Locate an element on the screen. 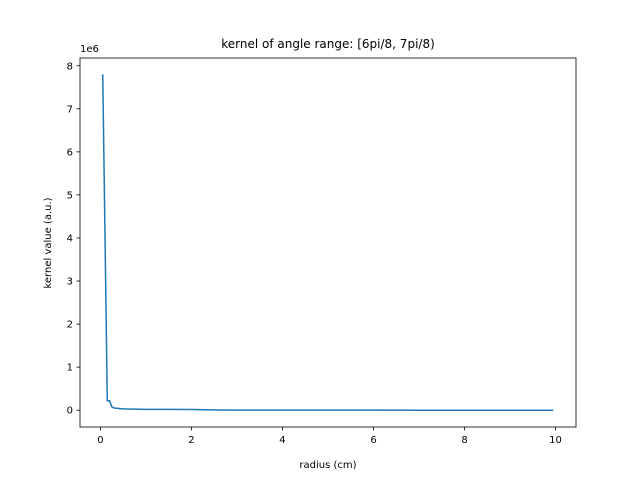 This screenshot has width=640, height=480. y-axis-label: kernel value (a.u.) is located at coordinates (48, 242).